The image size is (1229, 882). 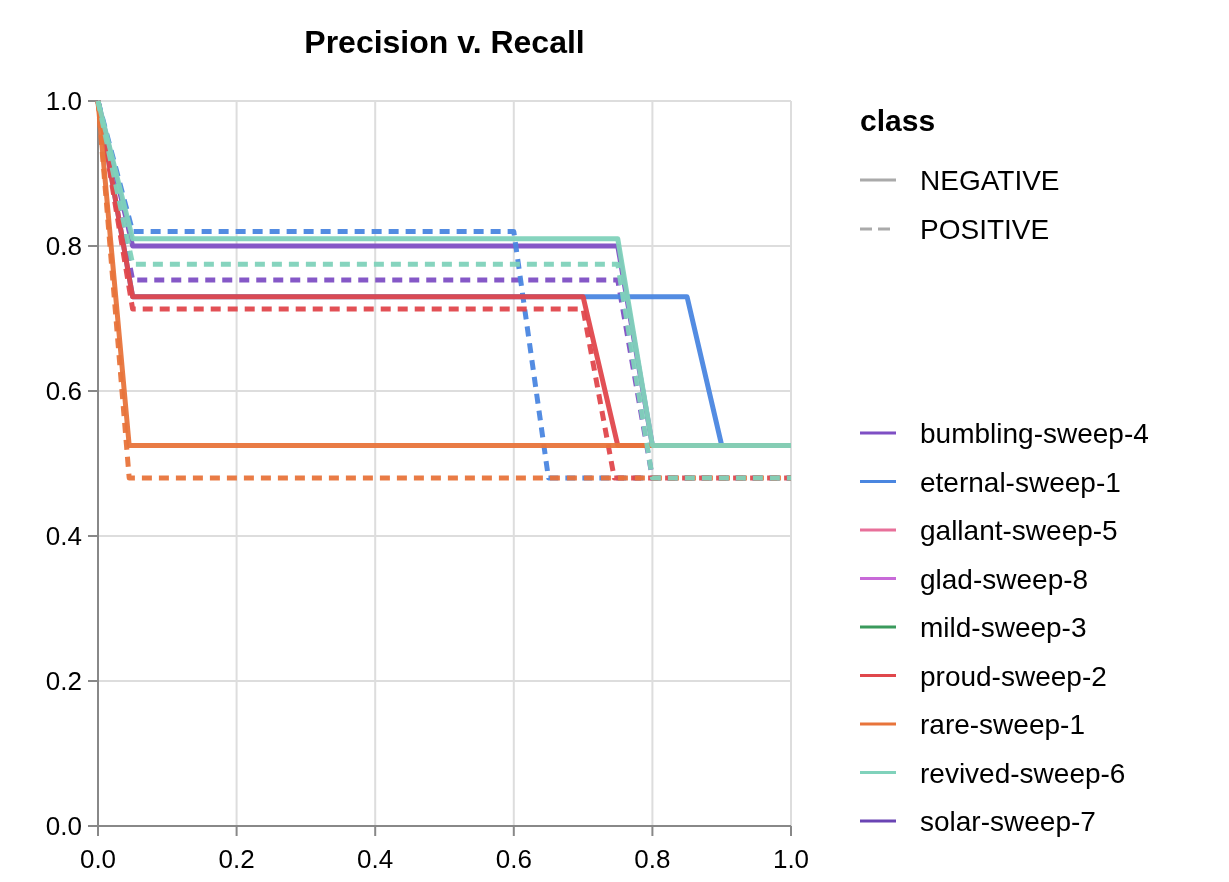 I want to click on legend-label: revived-sweep-6, so click(x=1023, y=773).